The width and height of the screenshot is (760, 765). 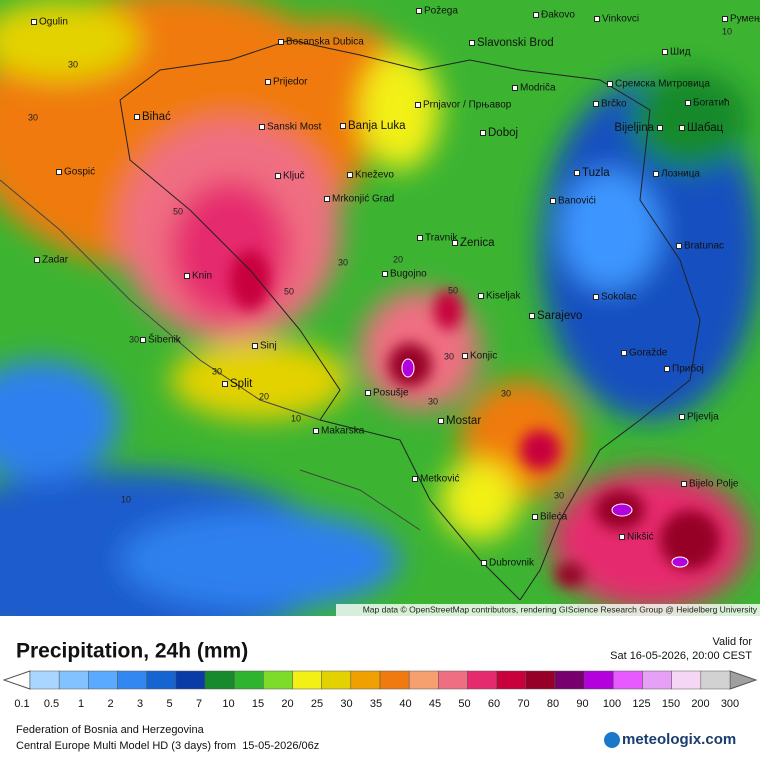 I want to click on city-label: Vinkovci, so click(x=620, y=19).